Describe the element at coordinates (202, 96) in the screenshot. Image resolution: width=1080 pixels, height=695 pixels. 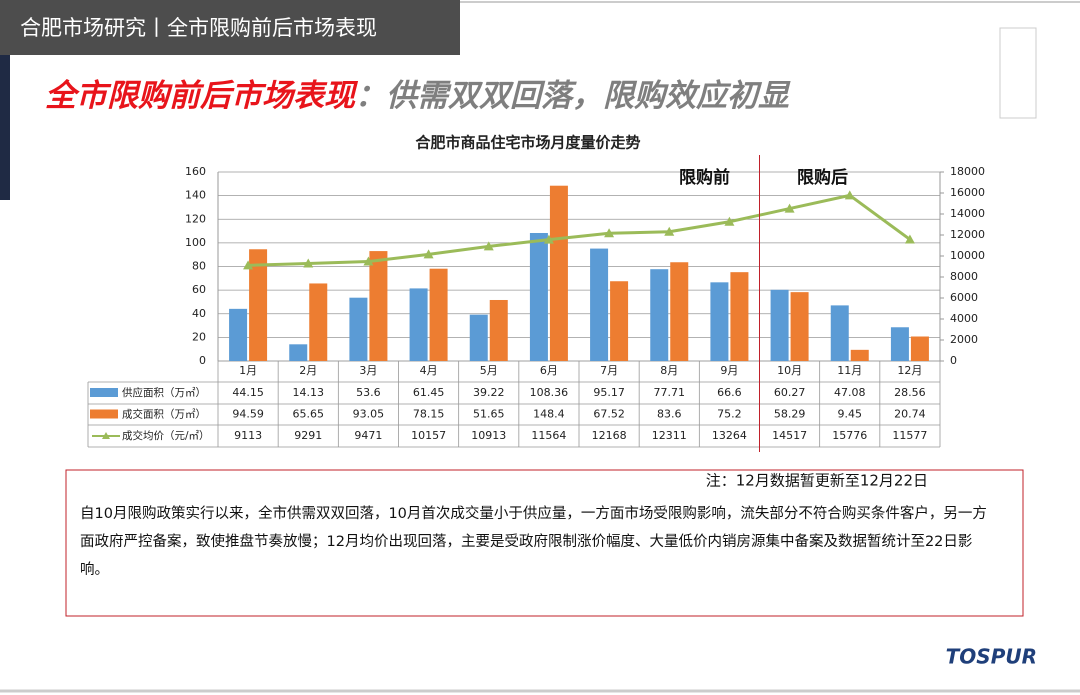
I see `headline-red: 全市限购前后市场表现` at that location.